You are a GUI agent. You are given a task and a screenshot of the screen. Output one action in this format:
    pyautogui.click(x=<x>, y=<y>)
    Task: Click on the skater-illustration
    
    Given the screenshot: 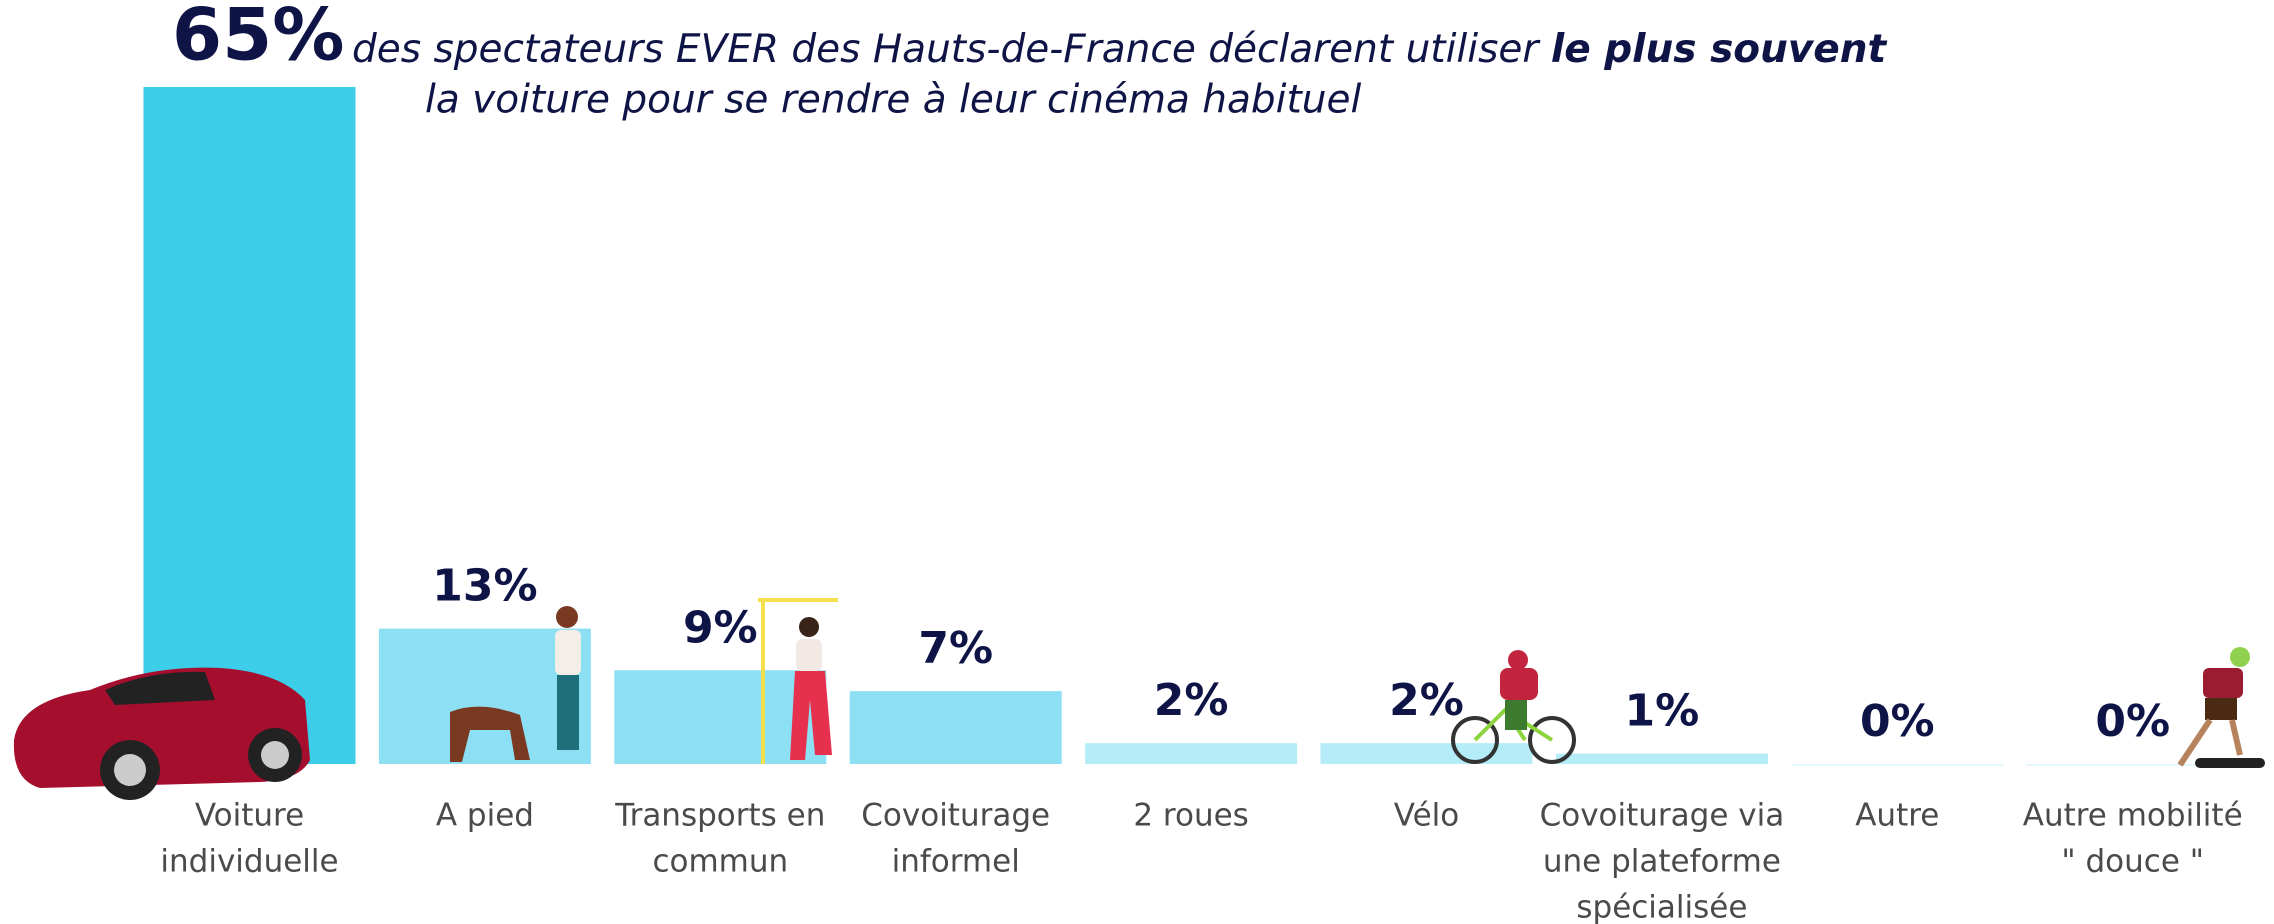 What is the action you would take?
    pyautogui.click(x=2221, y=707)
    